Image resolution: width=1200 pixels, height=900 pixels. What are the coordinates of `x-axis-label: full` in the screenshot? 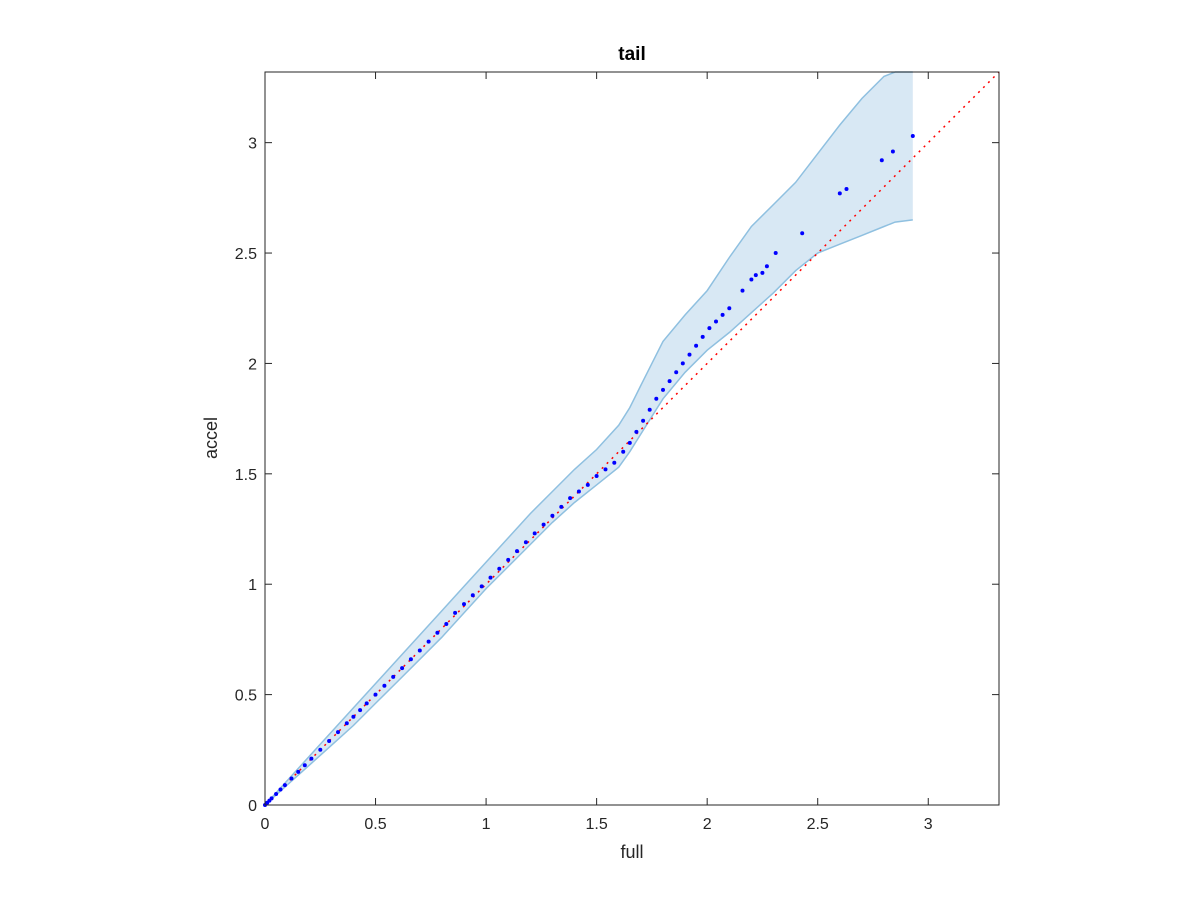 It's located at (631, 852).